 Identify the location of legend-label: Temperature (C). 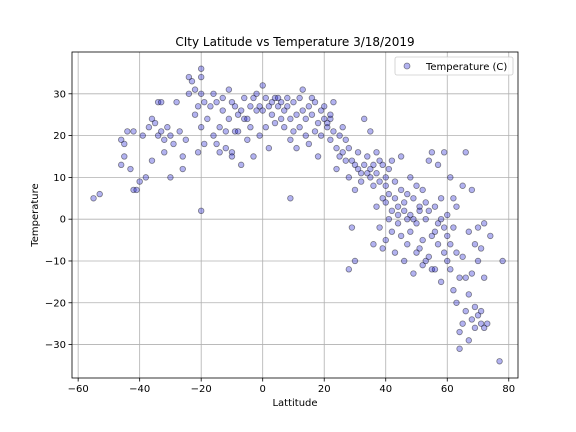
(466, 67).